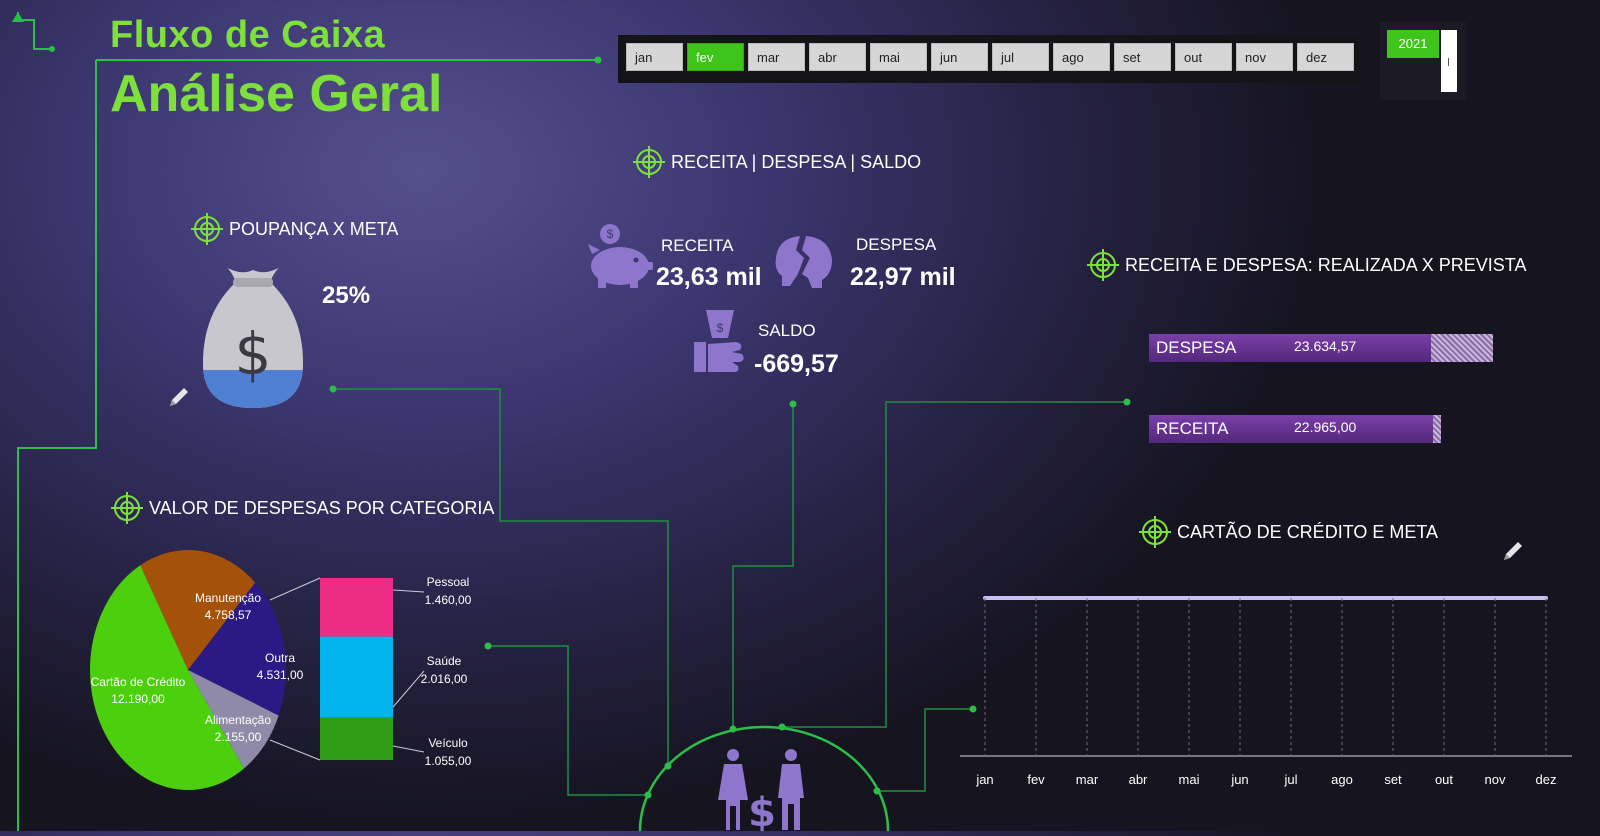 The height and width of the screenshot is (836, 1600). Describe the element at coordinates (138, 682) in the screenshot. I see `pie-label-name: Cartão de Crédito` at that location.